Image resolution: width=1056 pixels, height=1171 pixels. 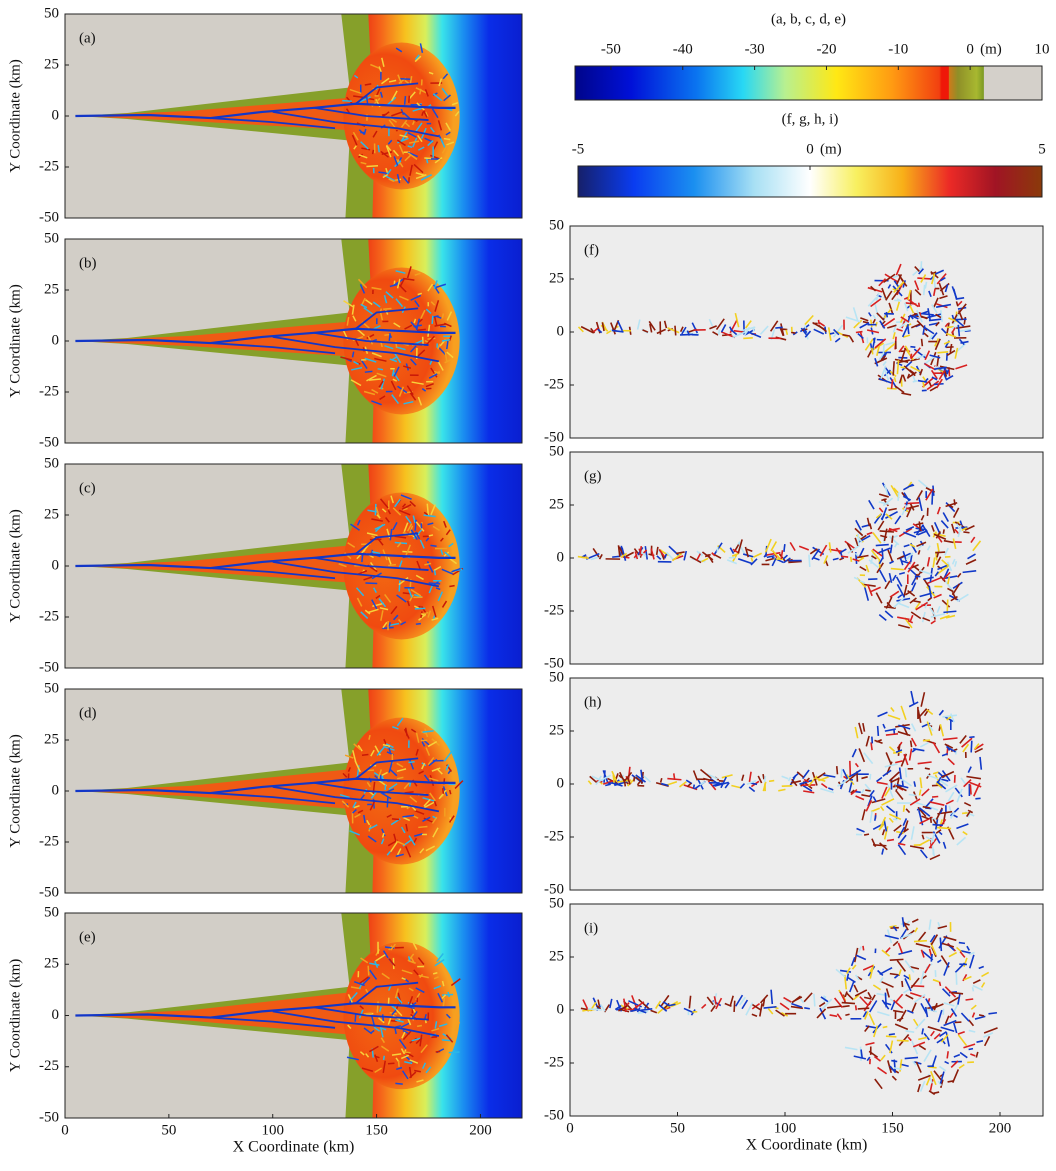 What do you see at coordinates (15, 116) in the screenshot?
I see `y-axis-label: Y Coordinate (km)` at bounding box center [15, 116].